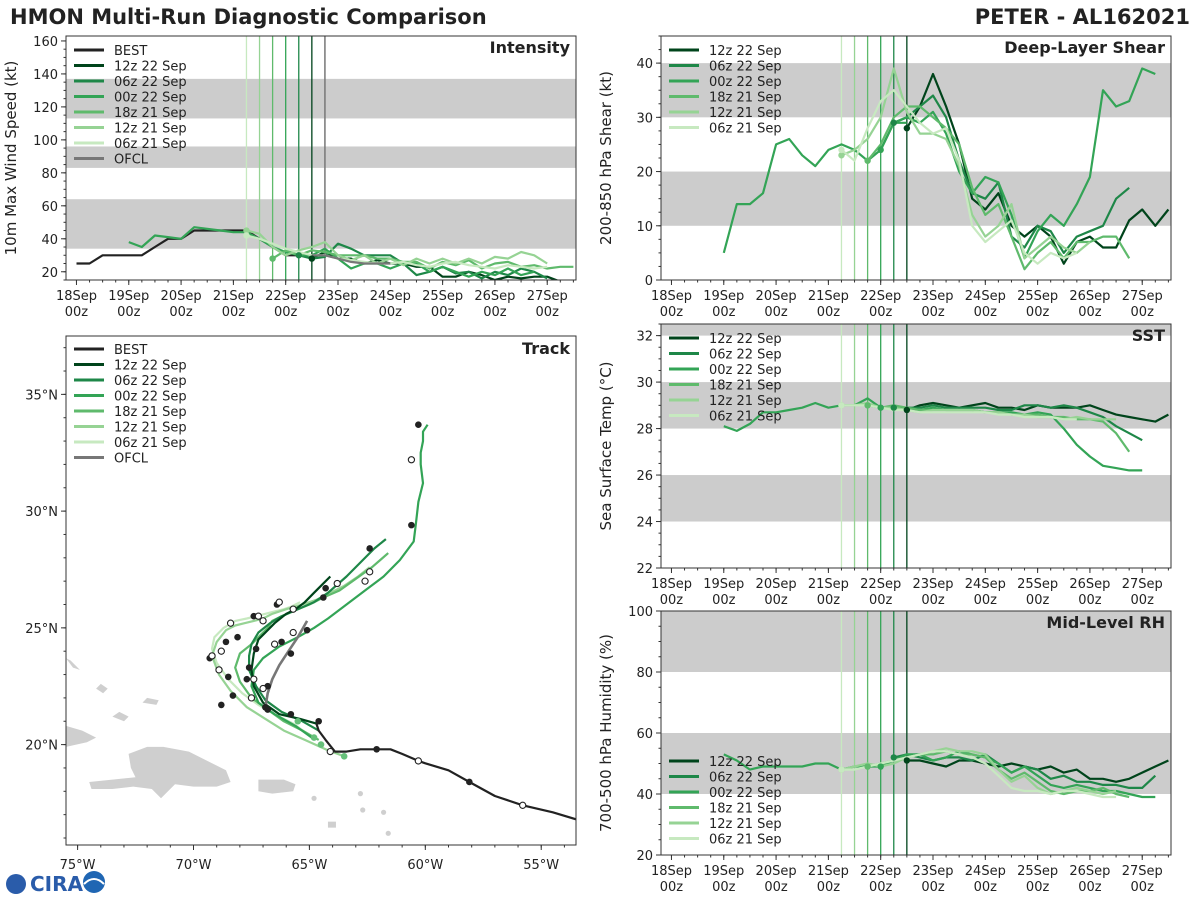 This screenshot has width=1200, height=900. Describe the element at coordinates (644, 430) in the screenshot. I see `y-tick-label: 28` at that location.